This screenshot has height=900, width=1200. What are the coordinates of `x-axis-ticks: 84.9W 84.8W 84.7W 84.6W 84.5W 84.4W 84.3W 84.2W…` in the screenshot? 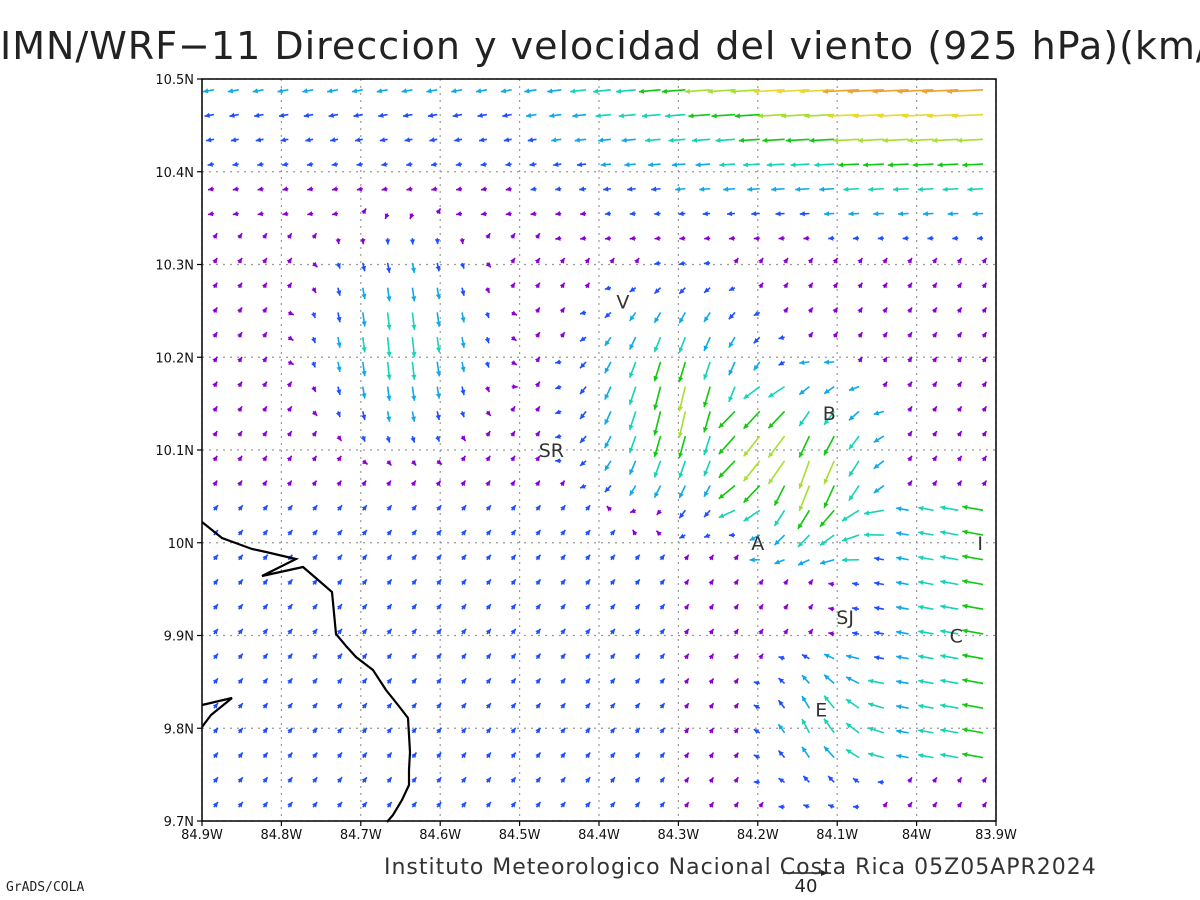 It's located at (599, 832).